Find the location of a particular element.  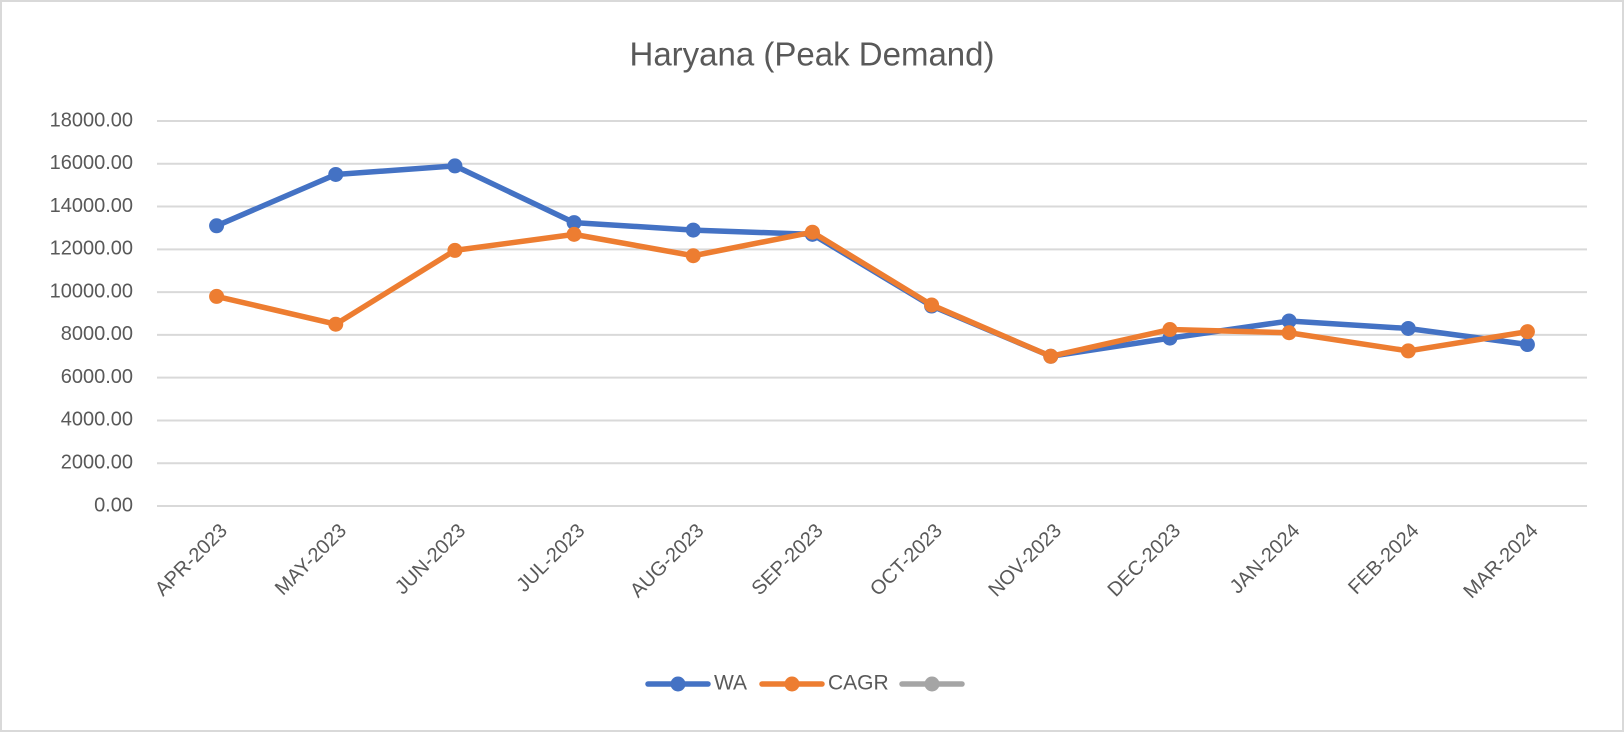

y-tick-label: 14000.00 is located at coordinates (91, 206).